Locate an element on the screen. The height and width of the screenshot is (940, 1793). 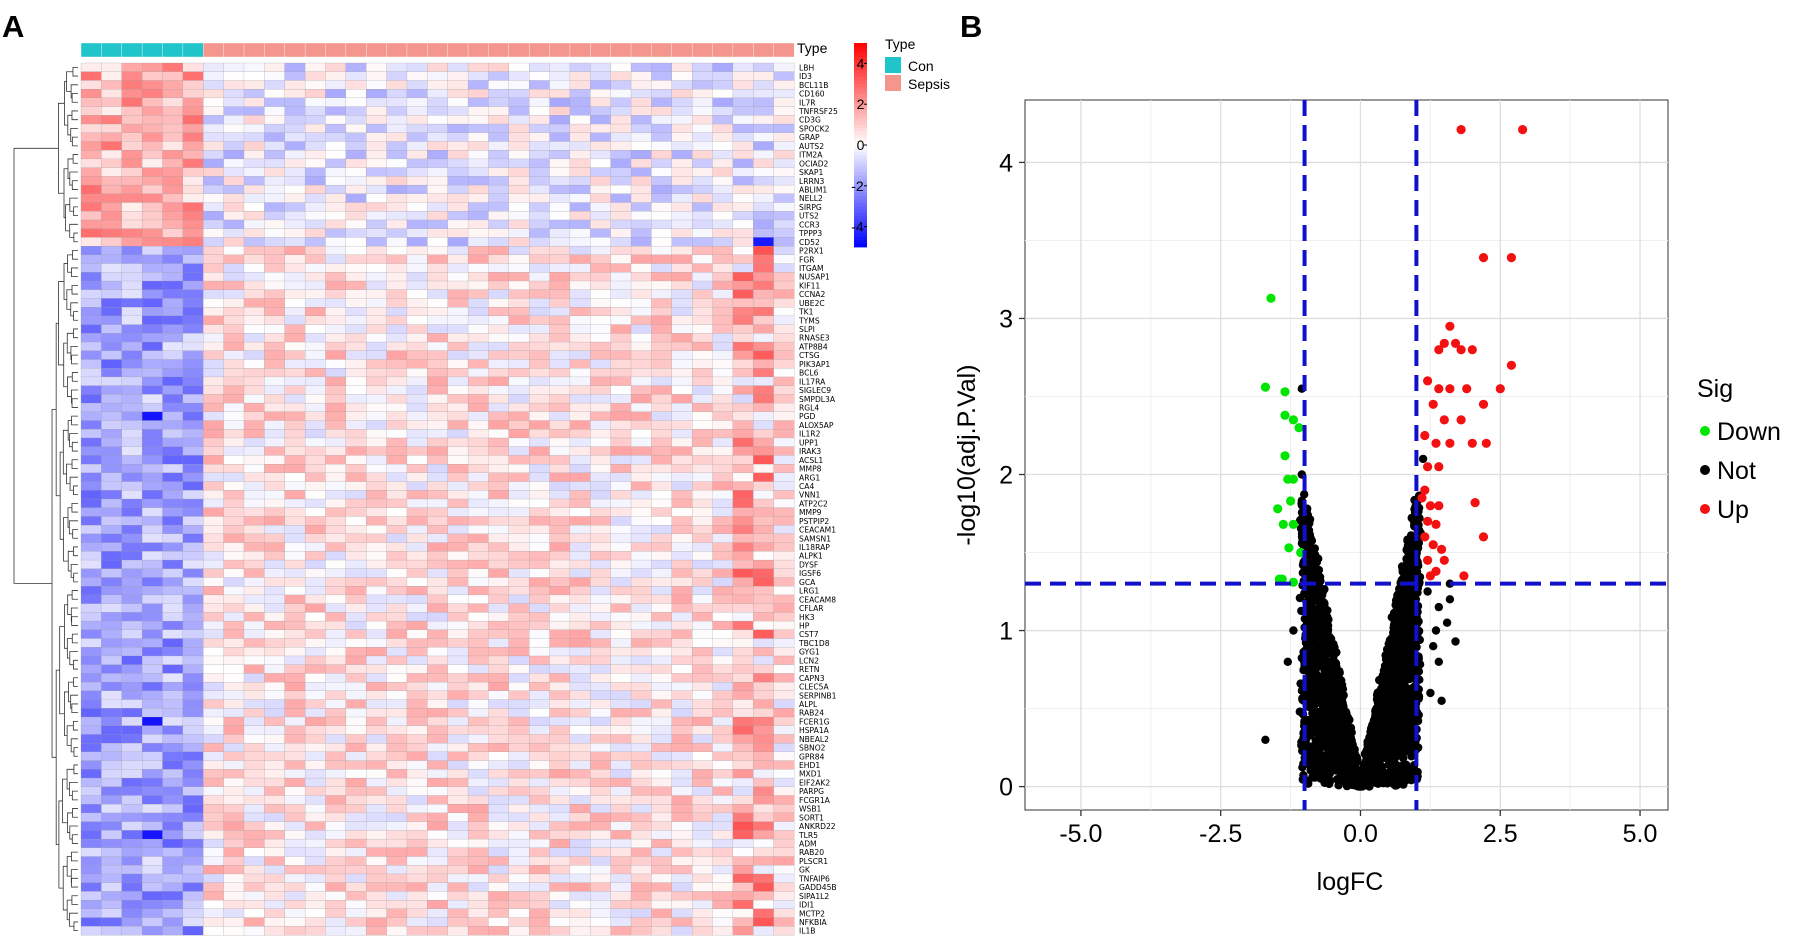
panel-b-label: B is located at coordinates (971, 26).